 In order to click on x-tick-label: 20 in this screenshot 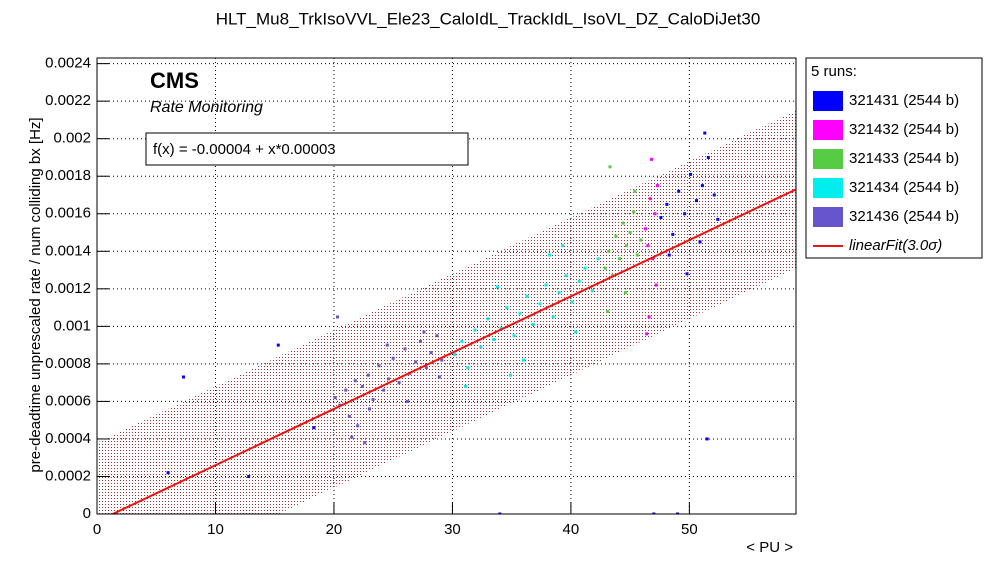, I will do `click(334, 529)`.